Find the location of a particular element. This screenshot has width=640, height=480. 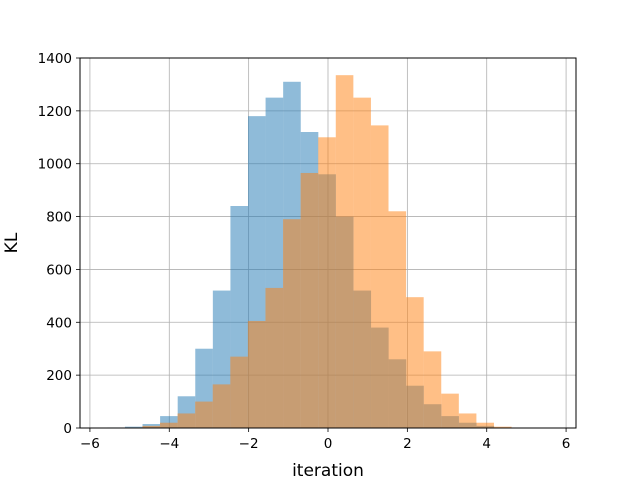

y-axis-ticks: 0 200 400 600 800 1000 1200 1400 is located at coordinates (59, 244).